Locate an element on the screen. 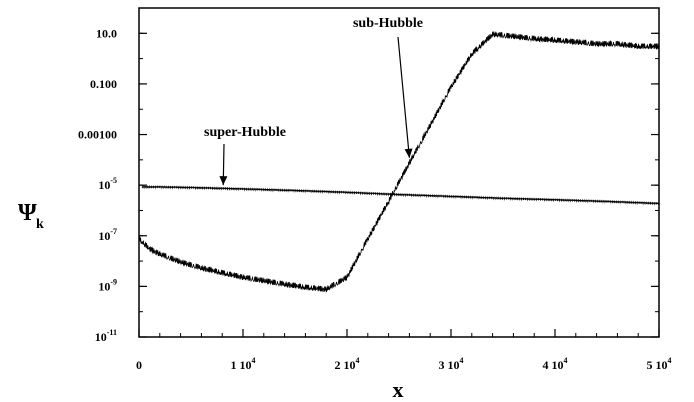 This screenshot has height=402, width=694. y-tick-label: 0.00100 is located at coordinates (97, 135).